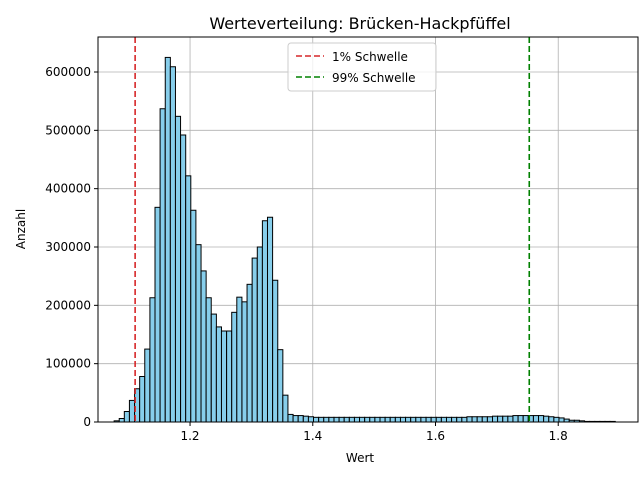 The image size is (640, 480). I want to click on x-tick-label: 1.8, so click(558, 436).